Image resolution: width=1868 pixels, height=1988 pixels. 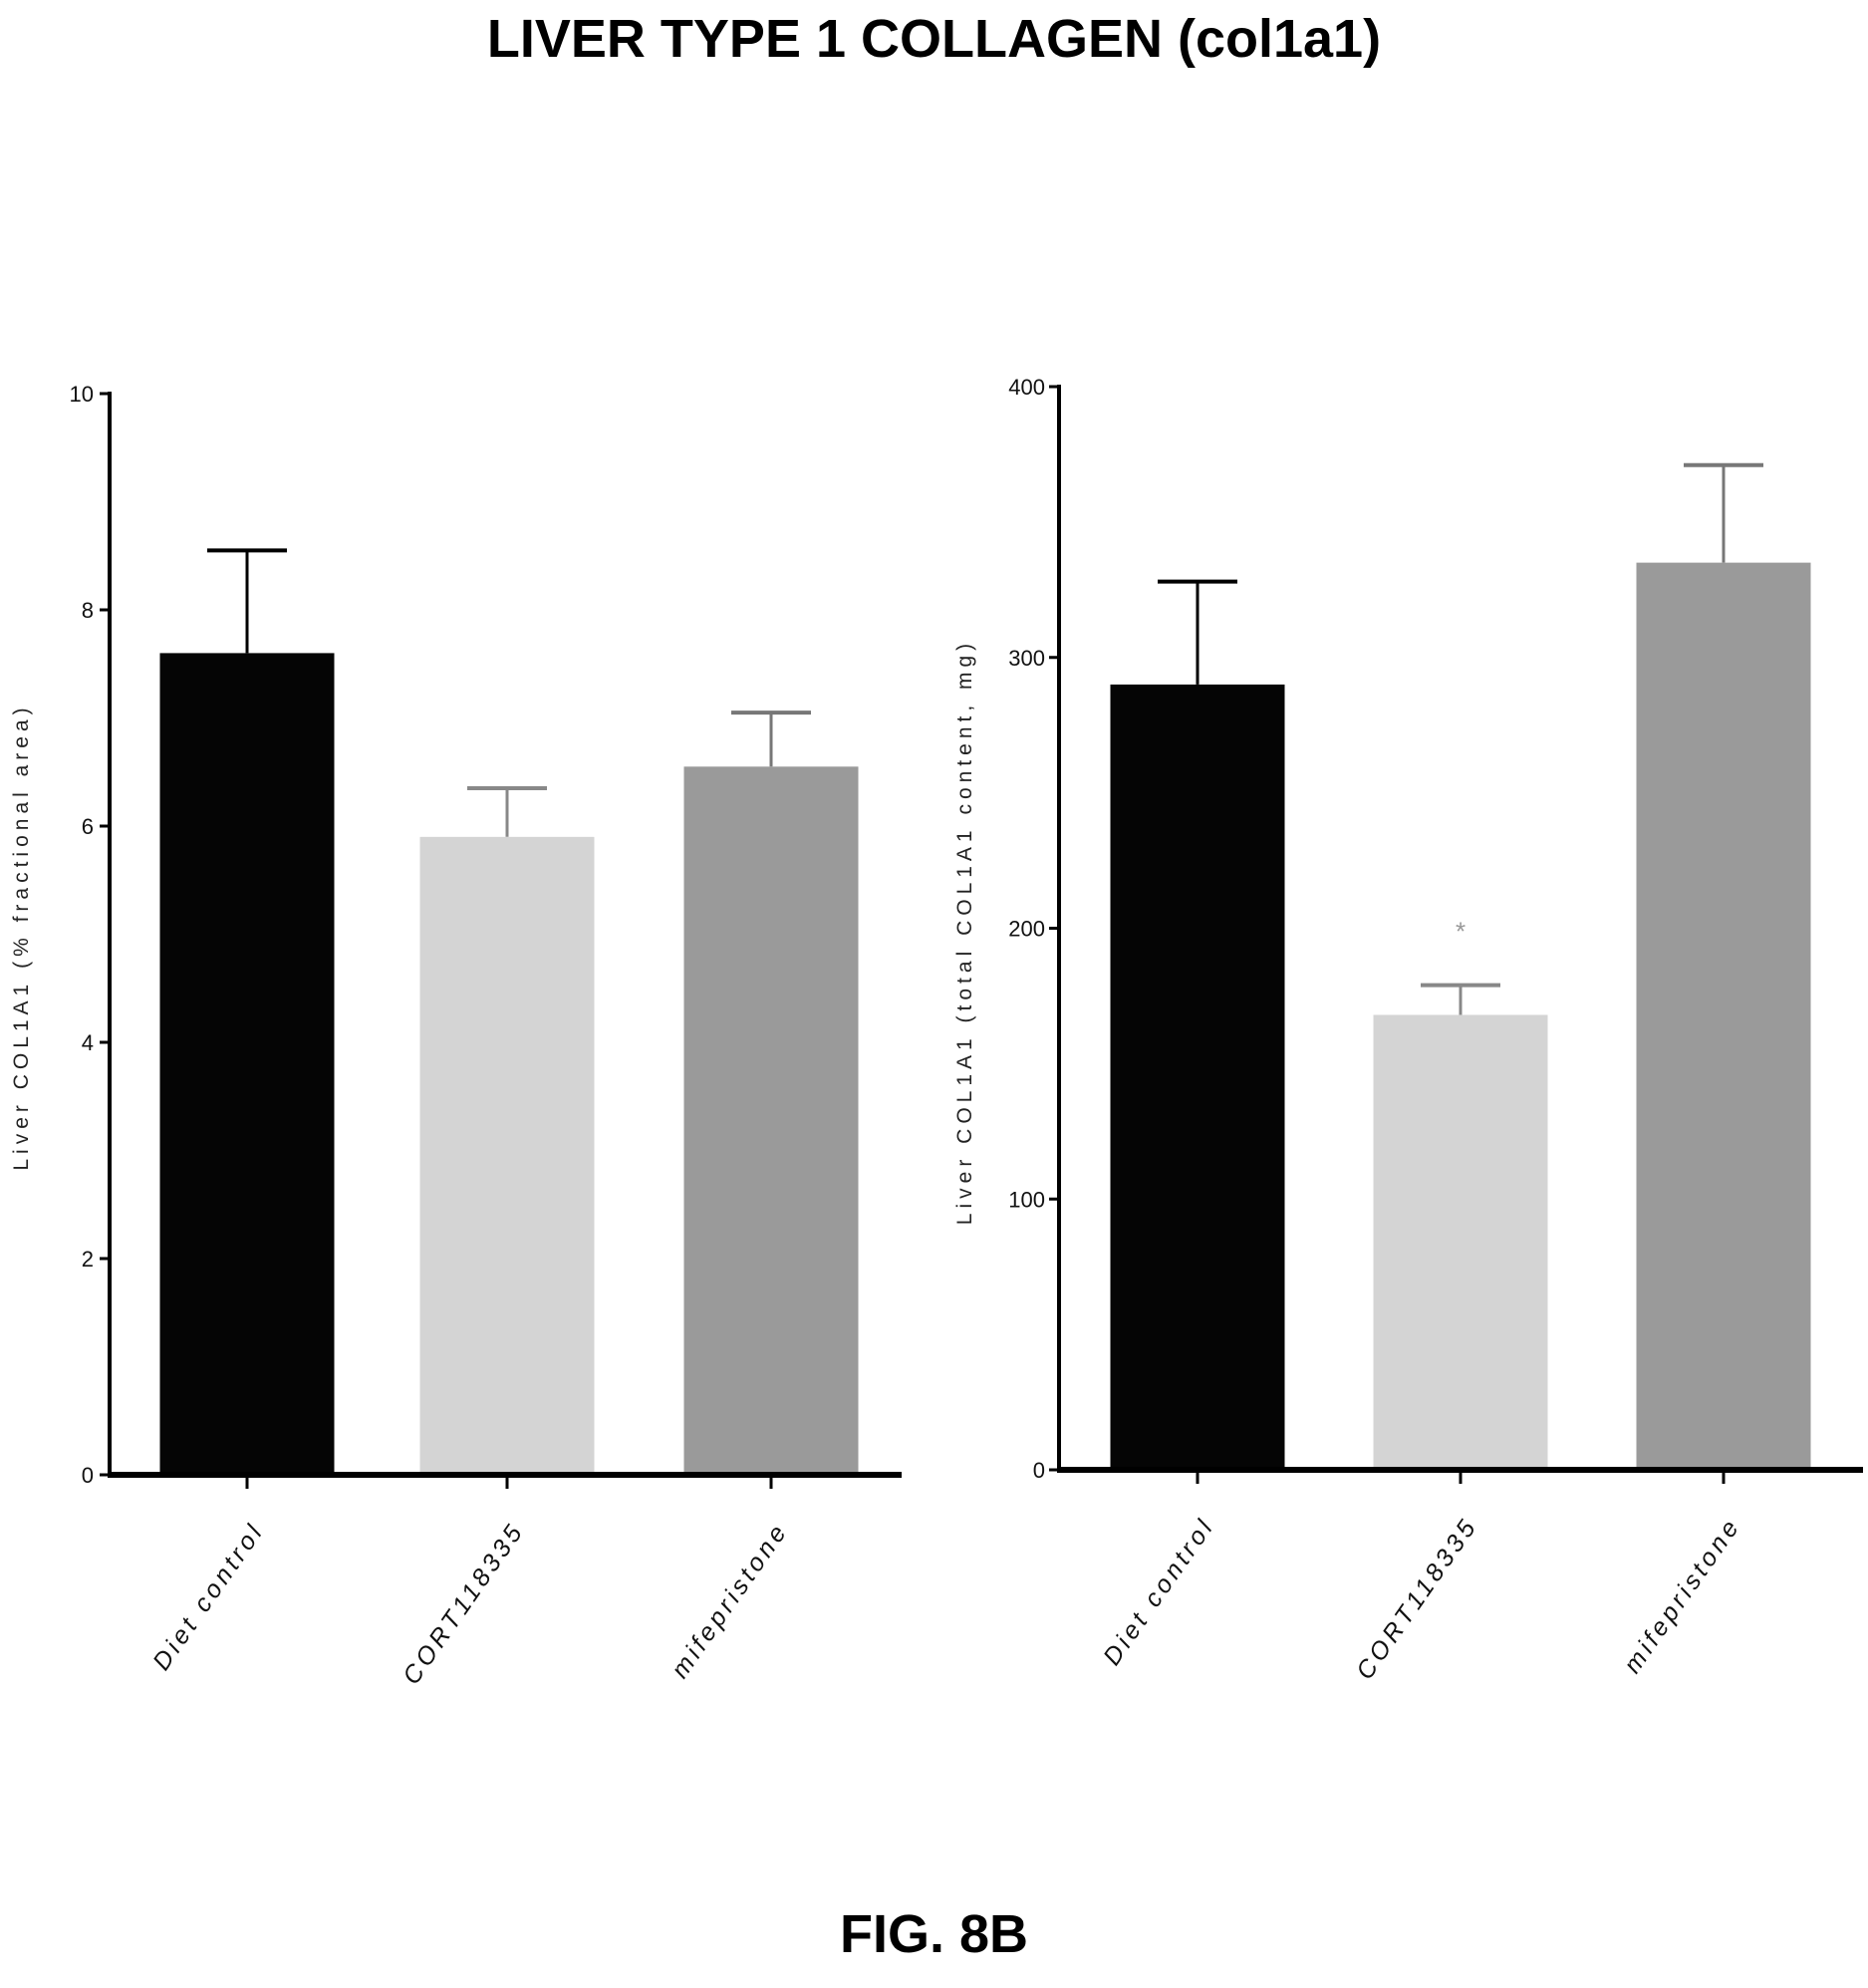 What do you see at coordinates (21, 937) in the screenshot?
I see `y-axis-title: Liver COL1A1 (% fractional area)` at bounding box center [21, 937].